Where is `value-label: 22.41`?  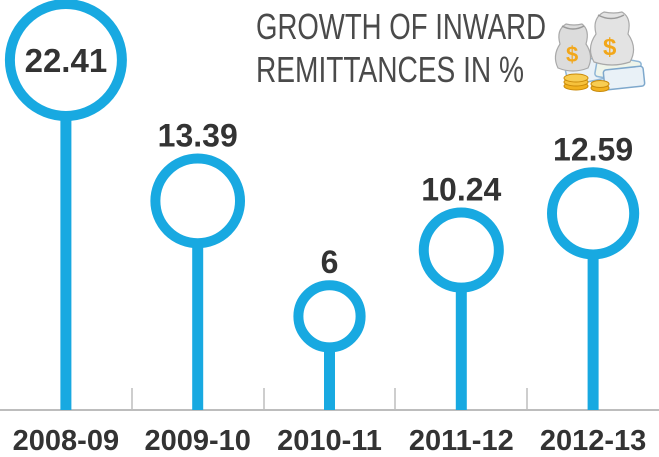 value-label: 22.41 is located at coordinates (66, 60).